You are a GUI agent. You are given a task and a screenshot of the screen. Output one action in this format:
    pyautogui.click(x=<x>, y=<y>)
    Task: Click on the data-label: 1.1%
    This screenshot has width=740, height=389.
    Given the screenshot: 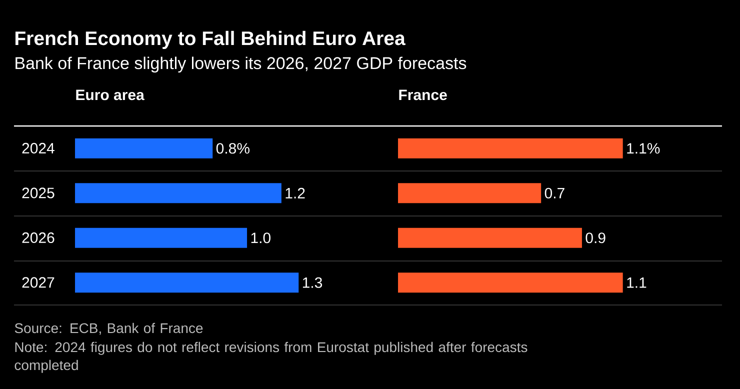 What is the action you would take?
    pyautogui.click(x=643, y=148)
    